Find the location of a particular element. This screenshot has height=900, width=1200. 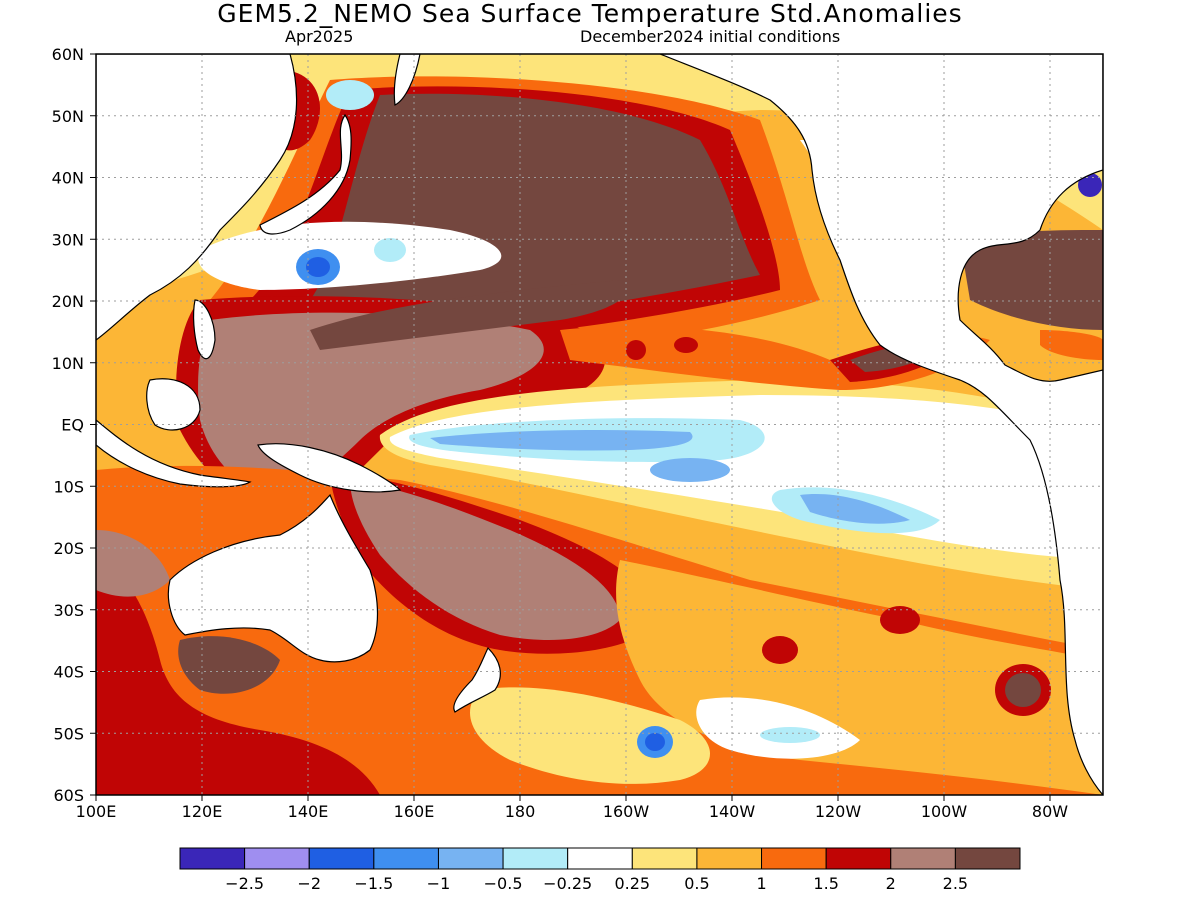

colorbar-label: −2.5 is located at coordinates (244, 883).